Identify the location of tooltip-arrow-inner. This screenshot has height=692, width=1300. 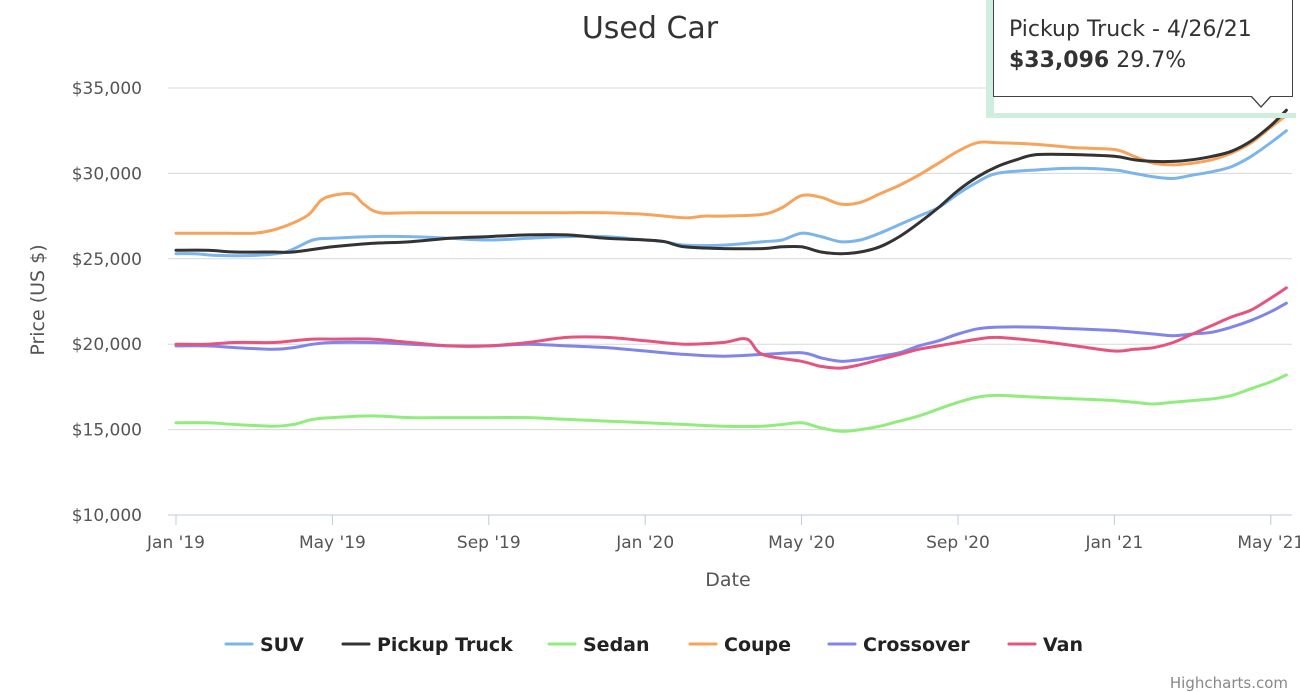
(1261, 100).